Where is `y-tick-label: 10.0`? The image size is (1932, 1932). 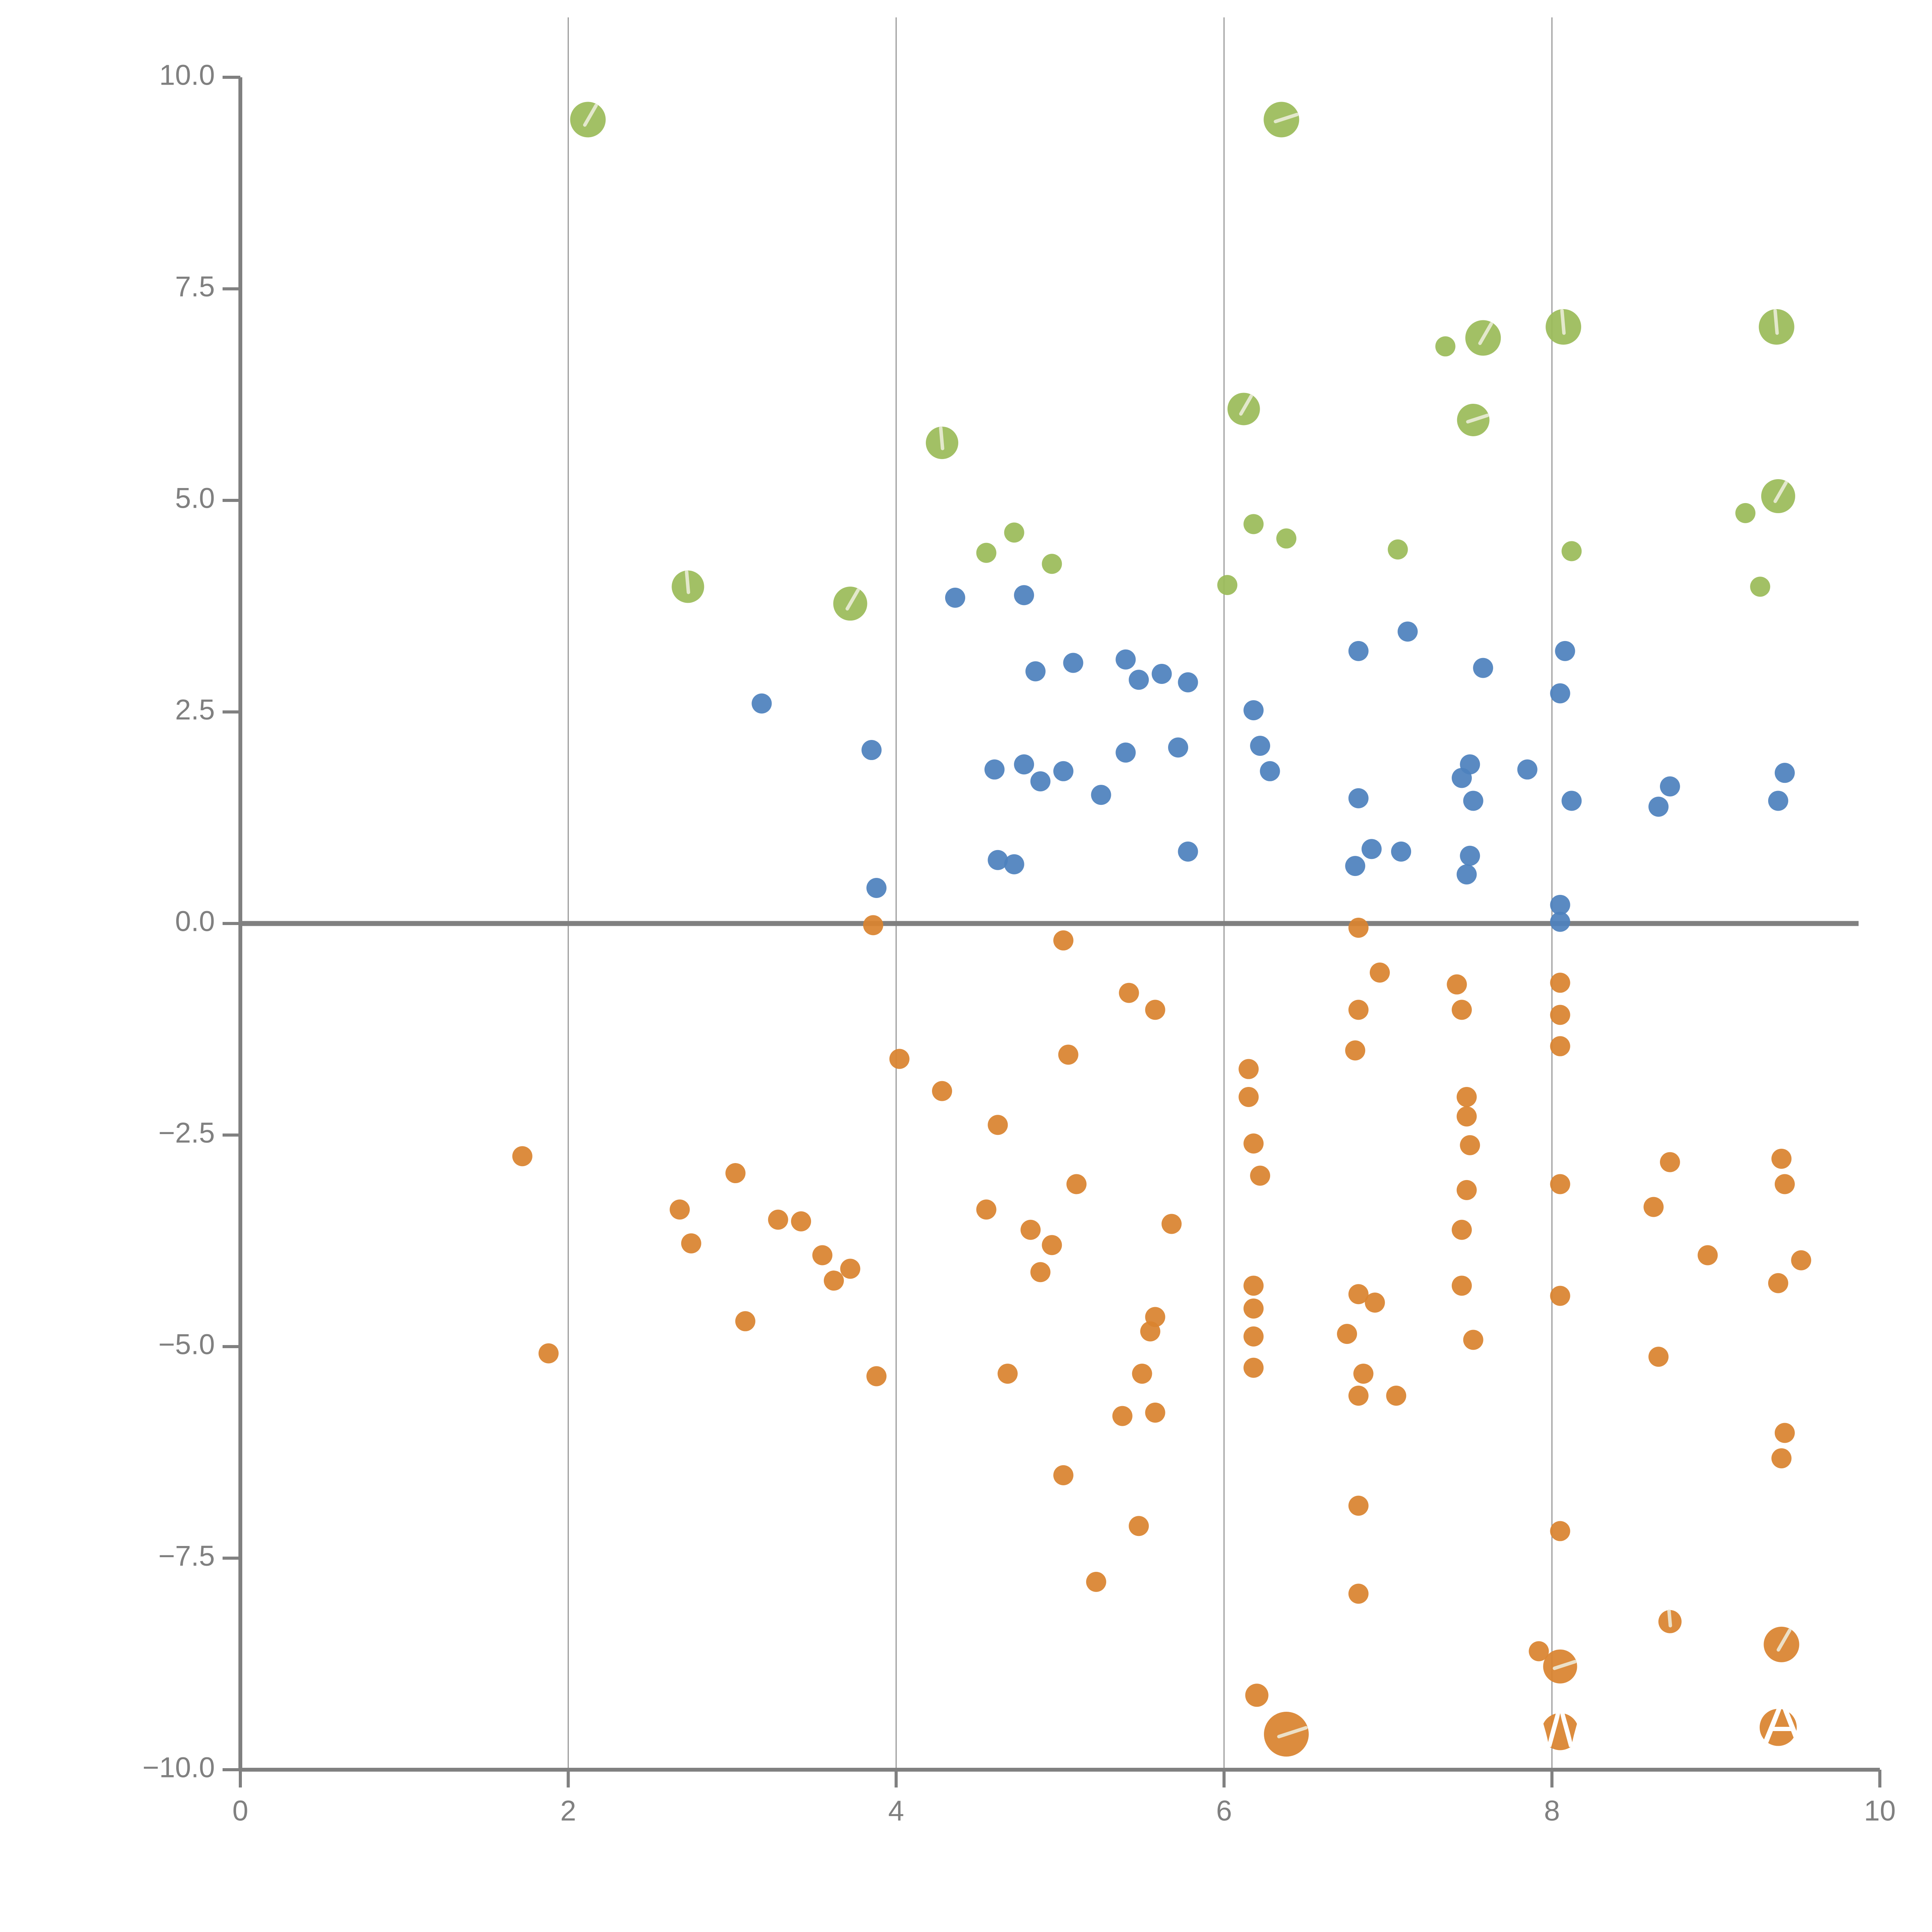 y-tick-label: 10.0 is located at coordinates (187, 75).